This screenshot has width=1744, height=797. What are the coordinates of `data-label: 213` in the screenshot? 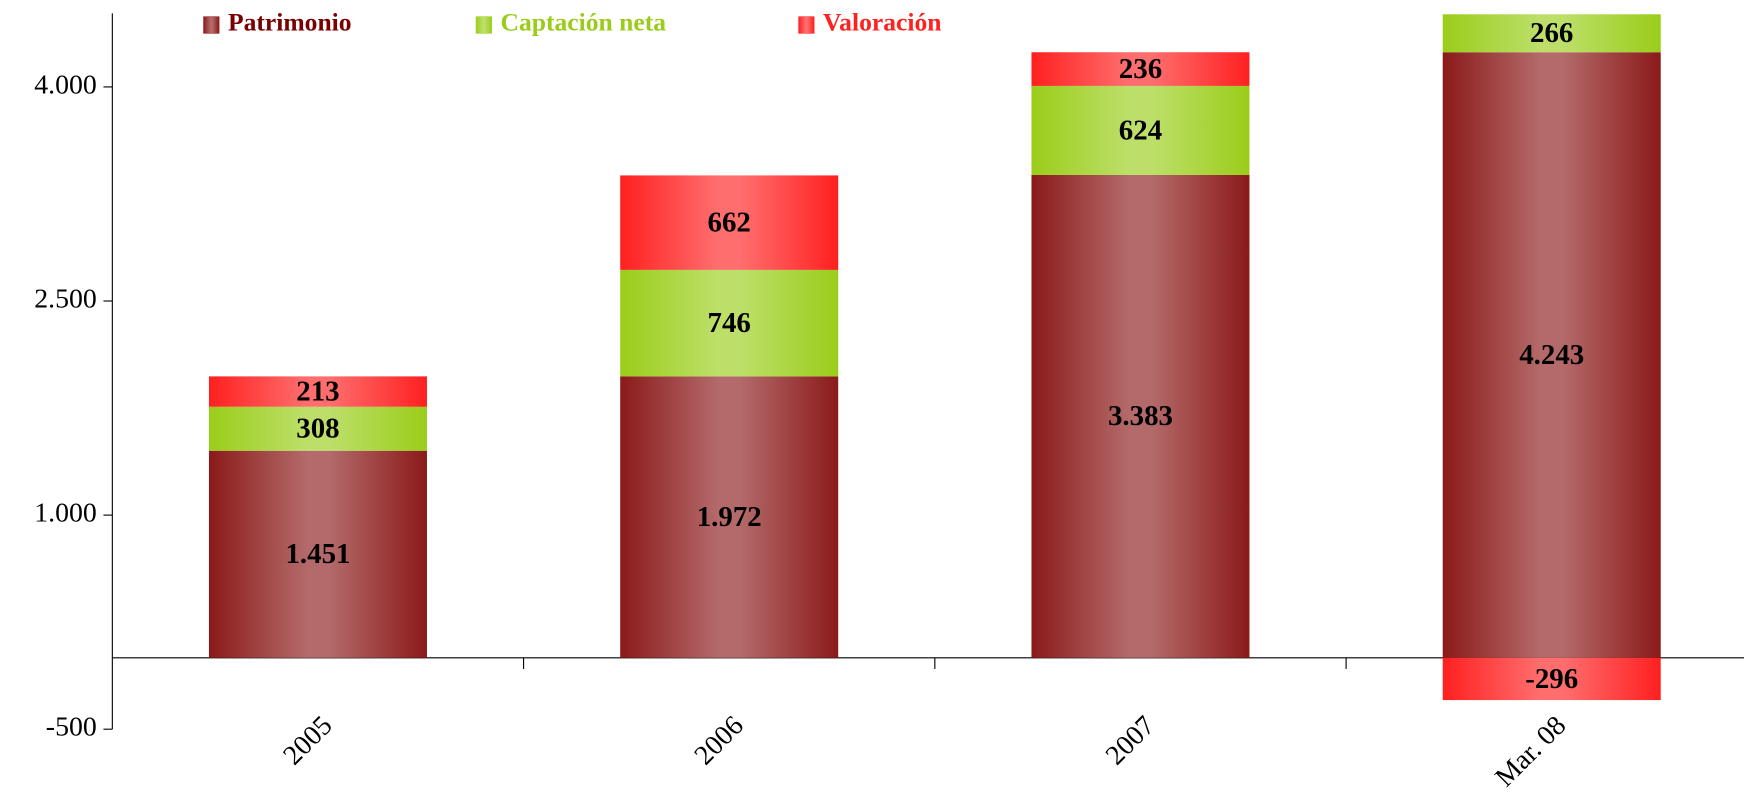 It's located at (317, 391).